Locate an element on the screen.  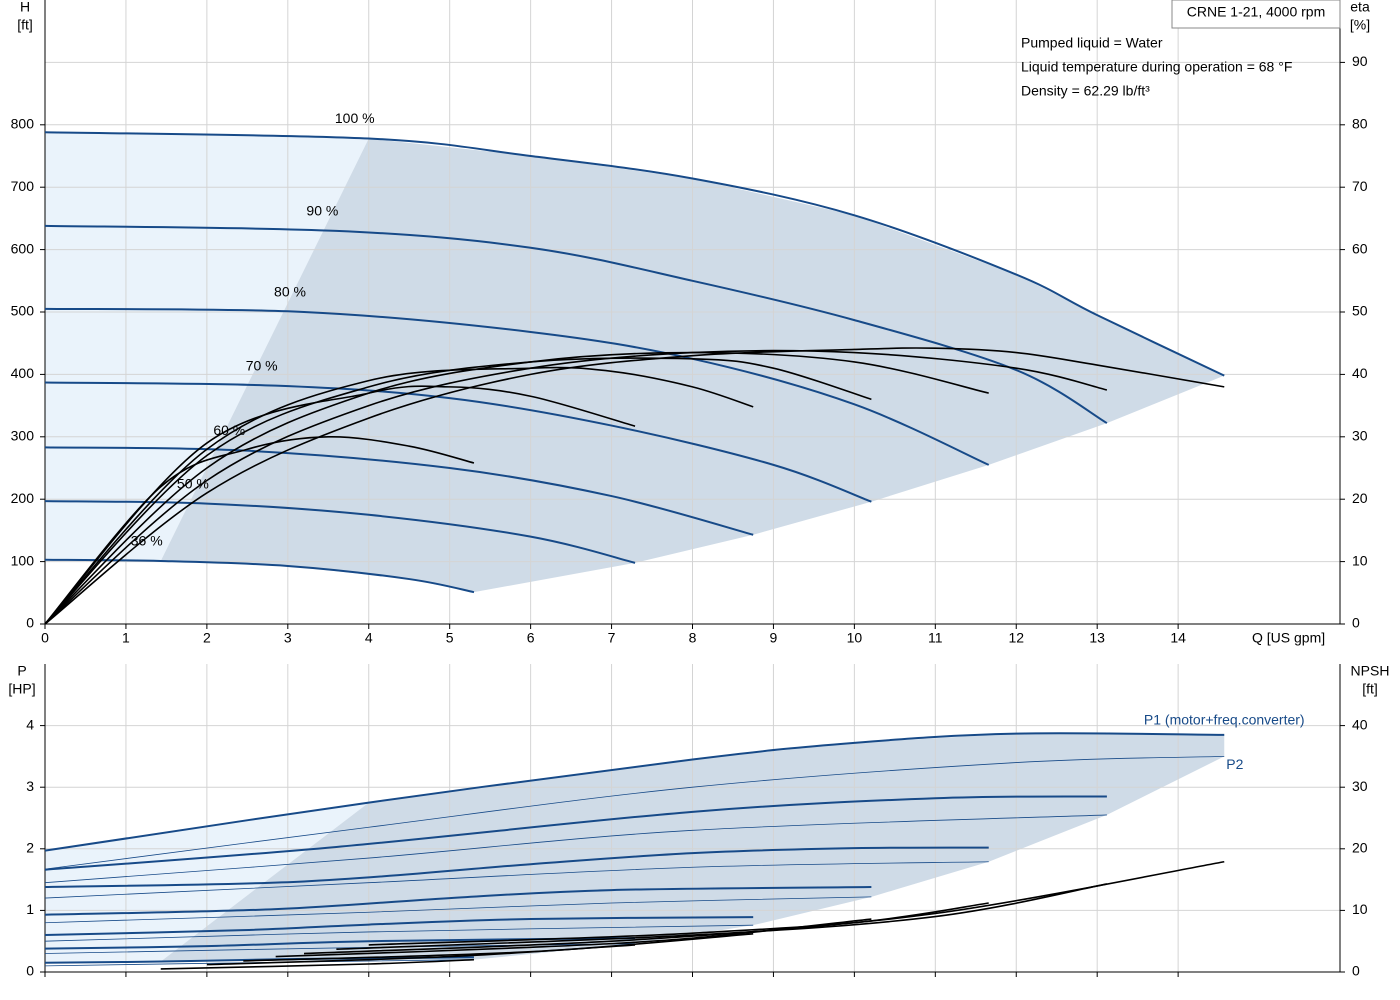
x-tick-label: 12 is located at coordinates (1016, 638).